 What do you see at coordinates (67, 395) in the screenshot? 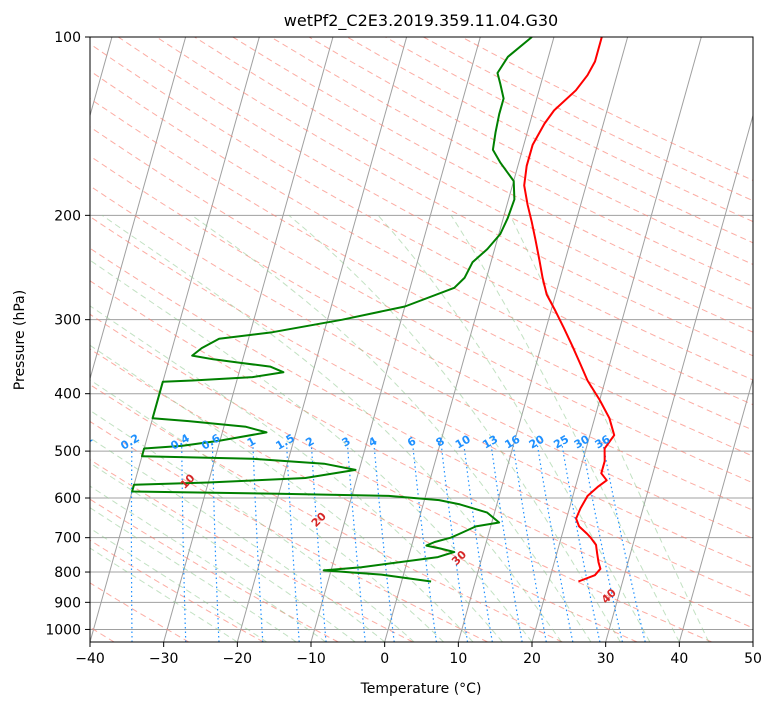
I see `y-tick-label: 400` at bounding box center [67, 395].